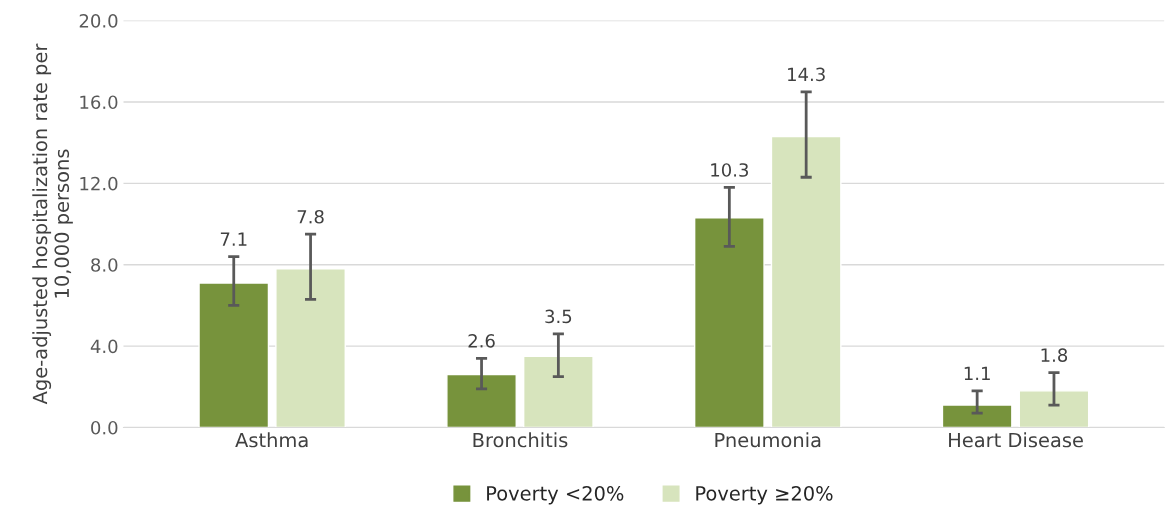  What do you see at coordinates (104, 427) in the screenshot?
I see `y-tick-label: 0.0` at bounding box center [104, 427].